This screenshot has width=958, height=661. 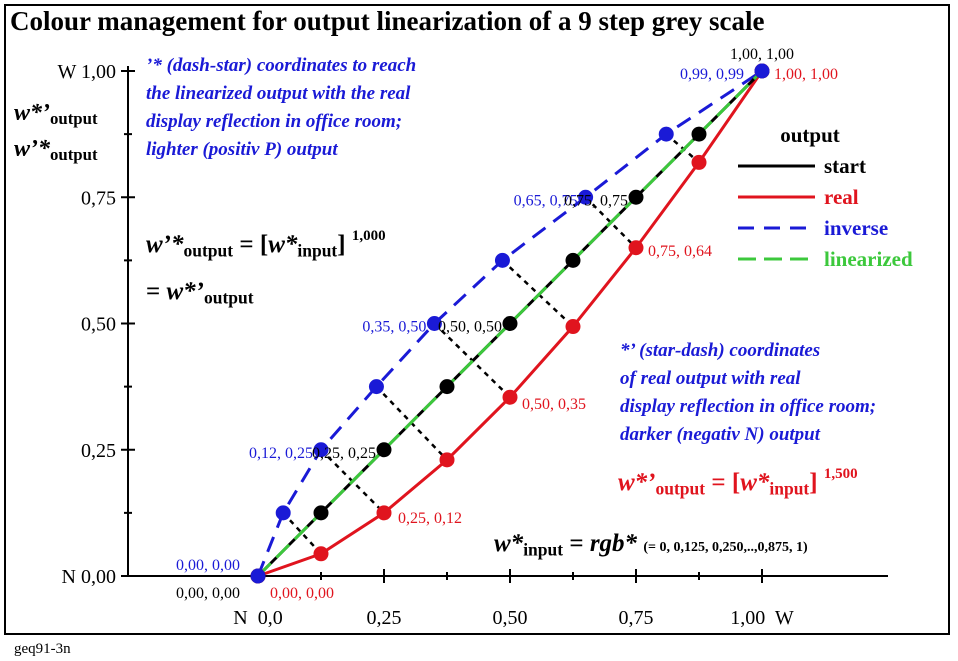 What do you see at coordinates (841, 197) in the screenshot?
I see `legend-label-real: real` at bounding box center [841, 197].